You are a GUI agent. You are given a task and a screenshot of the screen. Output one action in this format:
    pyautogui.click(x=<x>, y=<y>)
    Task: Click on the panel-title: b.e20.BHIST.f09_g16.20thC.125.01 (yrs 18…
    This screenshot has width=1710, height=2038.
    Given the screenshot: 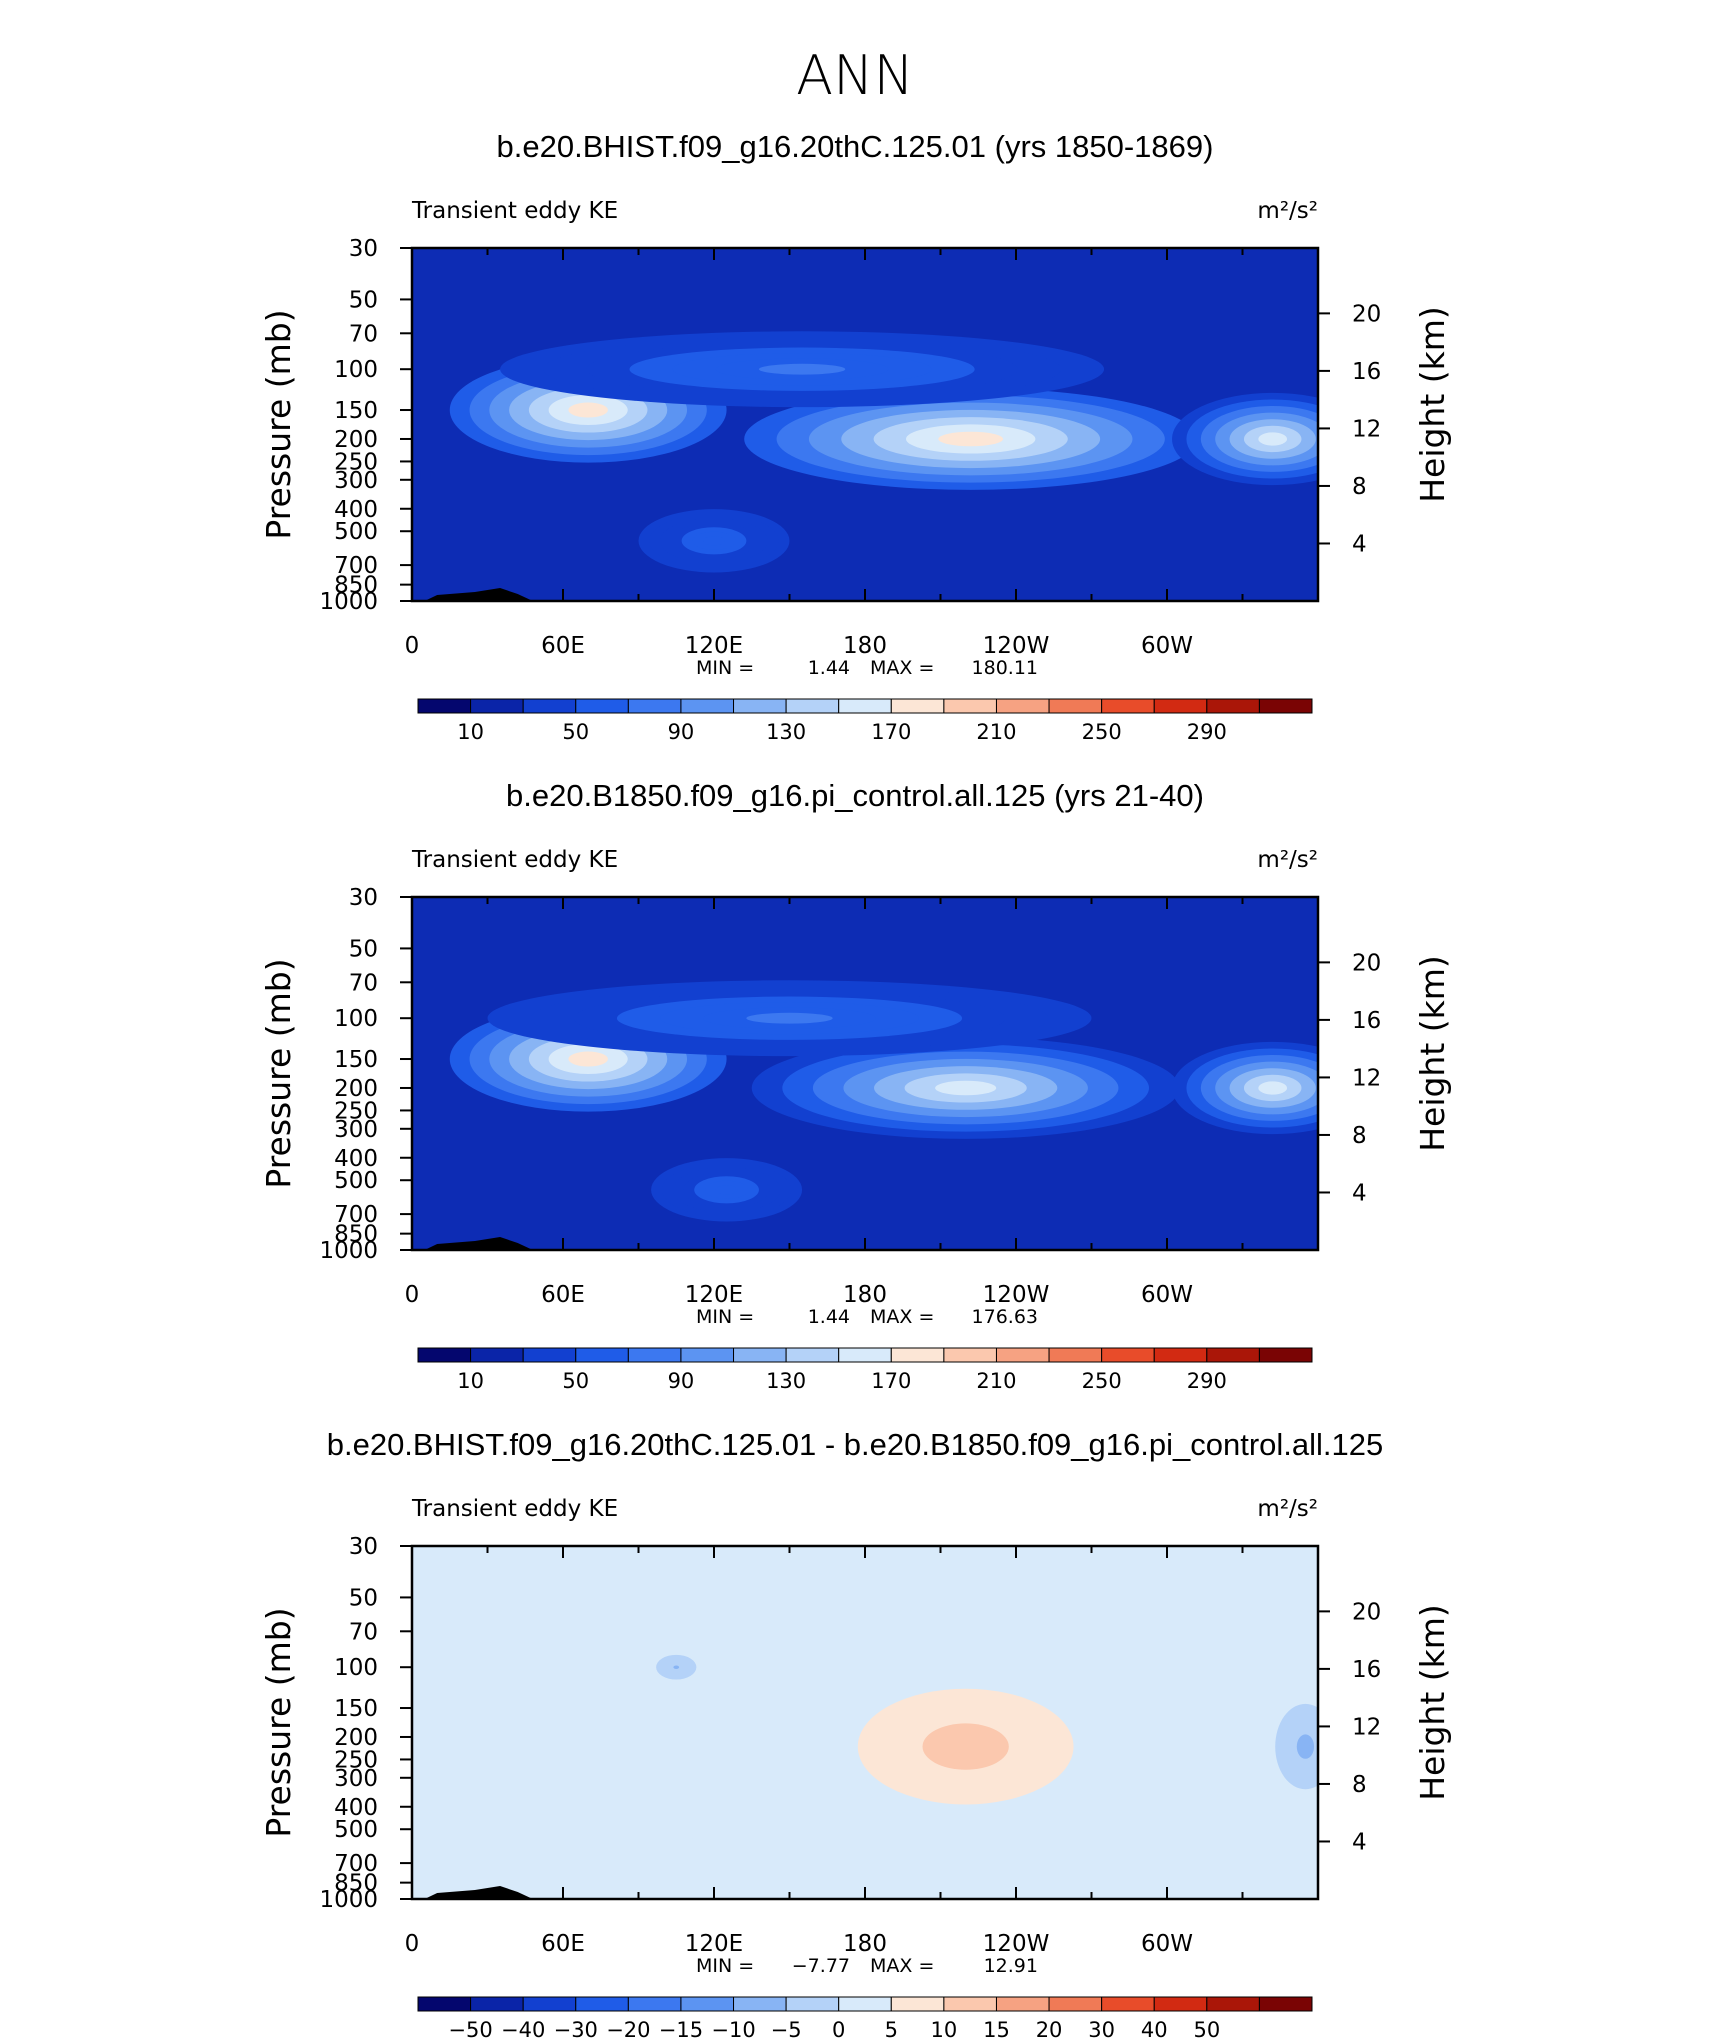 What is the action you would take?
    pyautogui.click(x=855, y=146)
    